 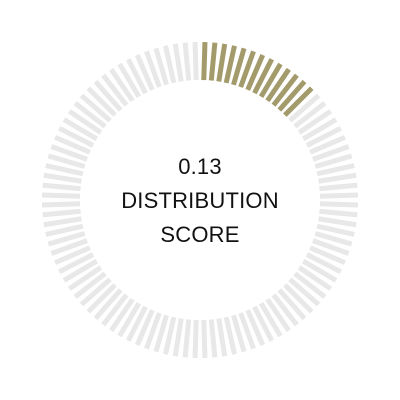 I want to click on gauge-value: 0.13, so click(x=200, y=166).